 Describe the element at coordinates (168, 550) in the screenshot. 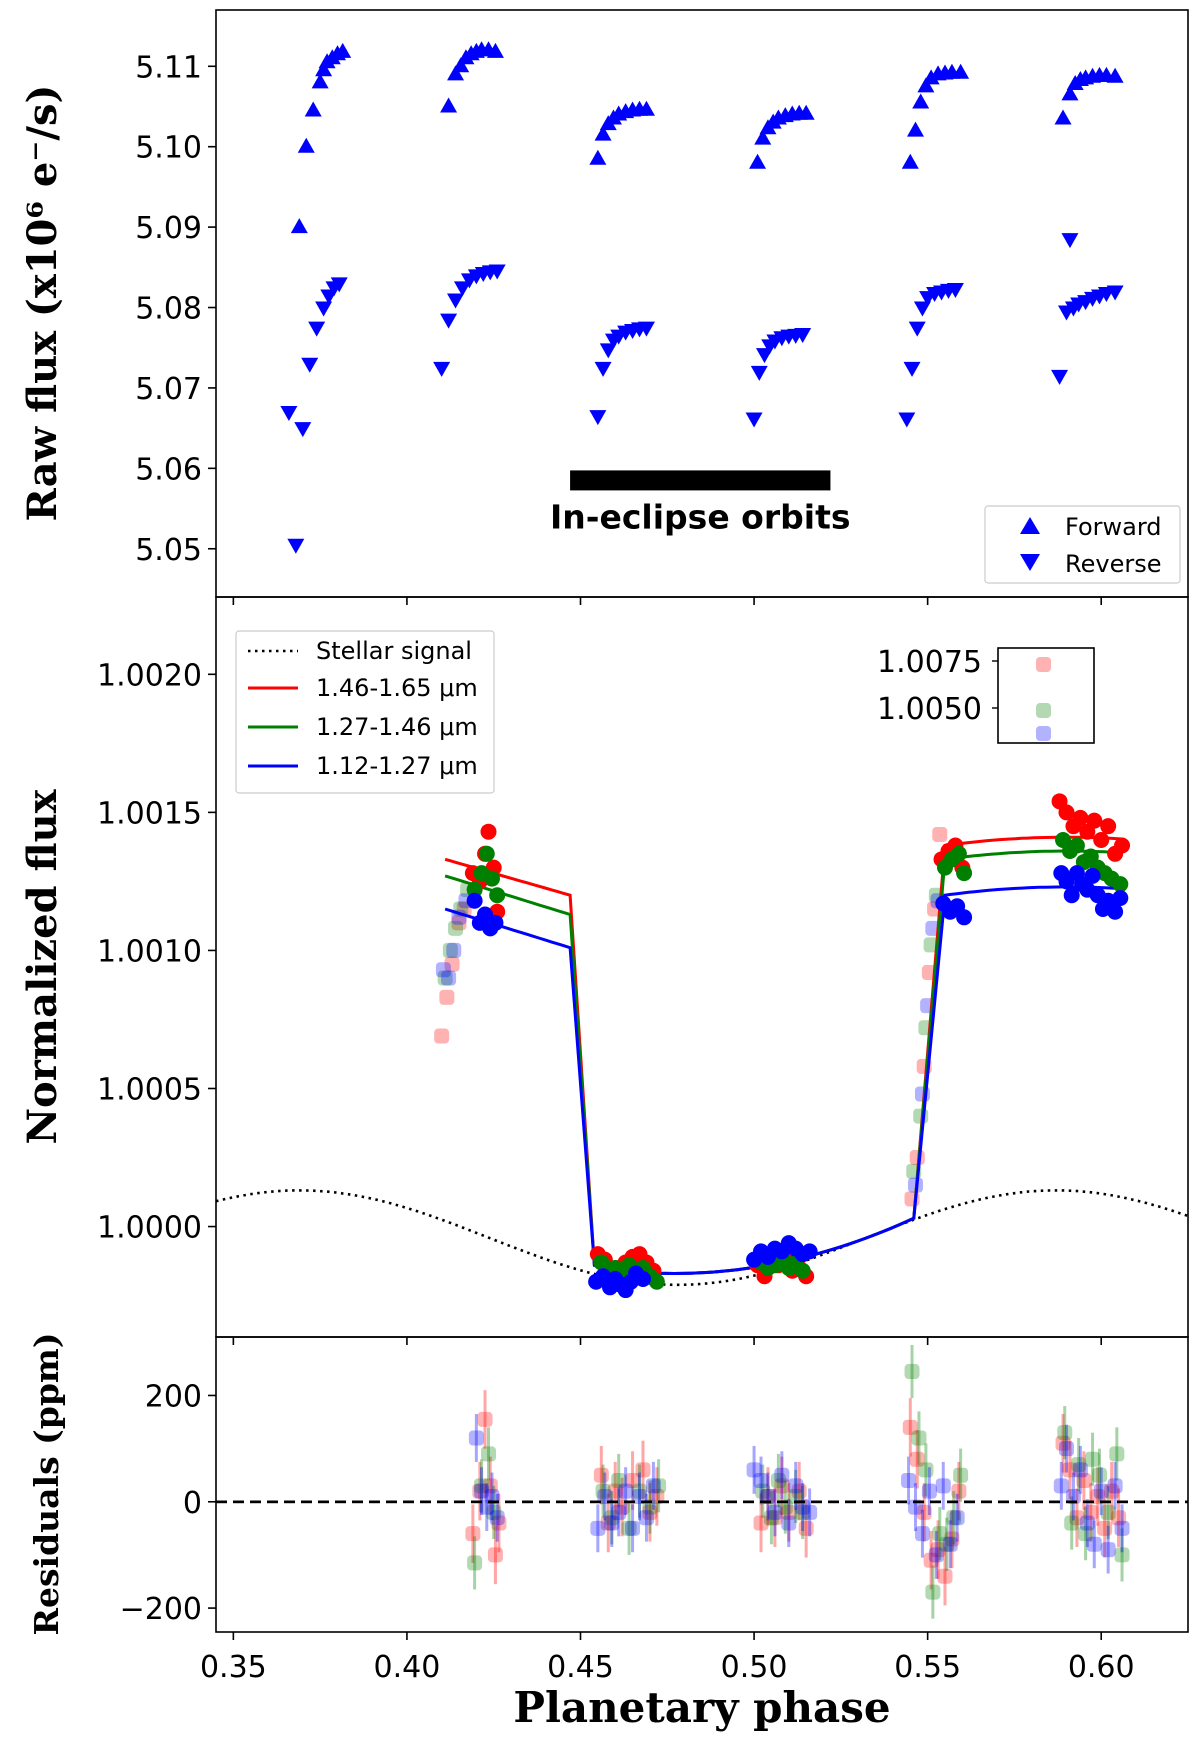

I see `y-tick-label: 5.05` at that location.